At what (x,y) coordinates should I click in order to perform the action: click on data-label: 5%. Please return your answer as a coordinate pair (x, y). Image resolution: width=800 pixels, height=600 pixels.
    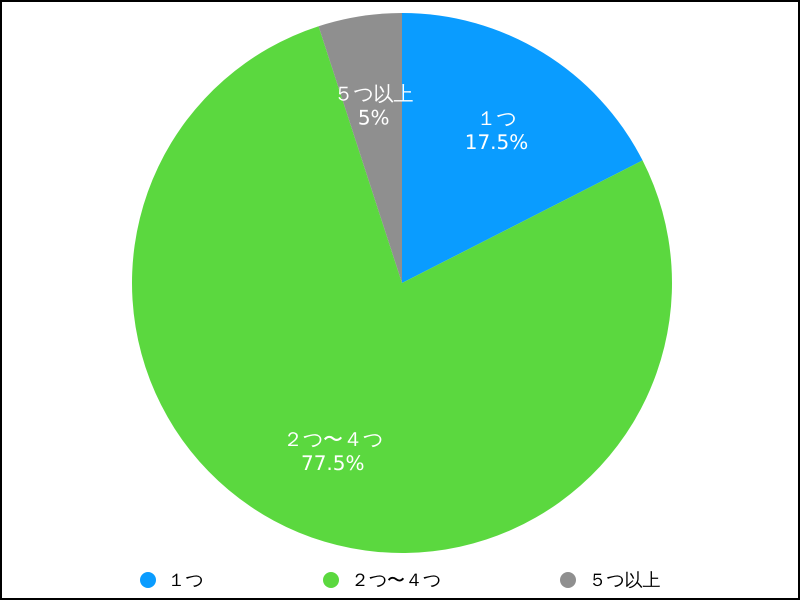
    Looking at the image, I should click on (374, 117).